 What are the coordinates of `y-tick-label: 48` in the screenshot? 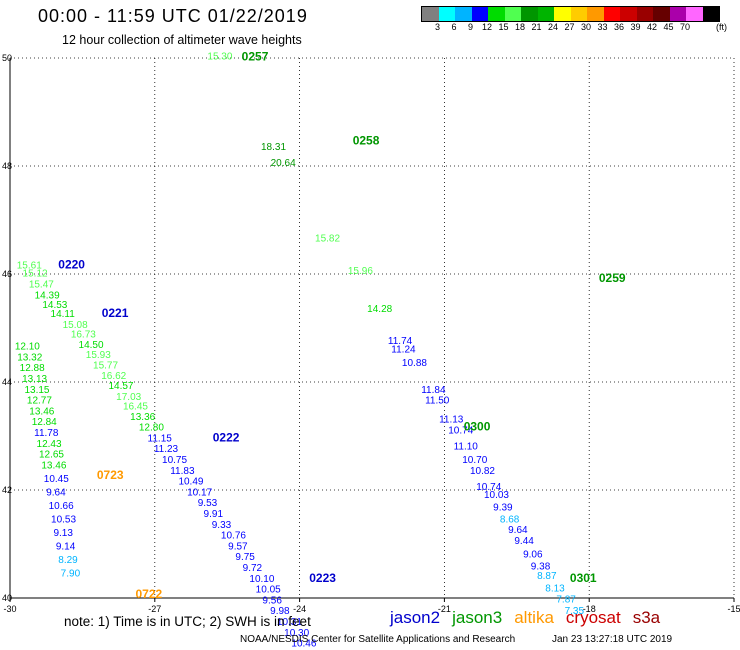 It's located at (7, 166).